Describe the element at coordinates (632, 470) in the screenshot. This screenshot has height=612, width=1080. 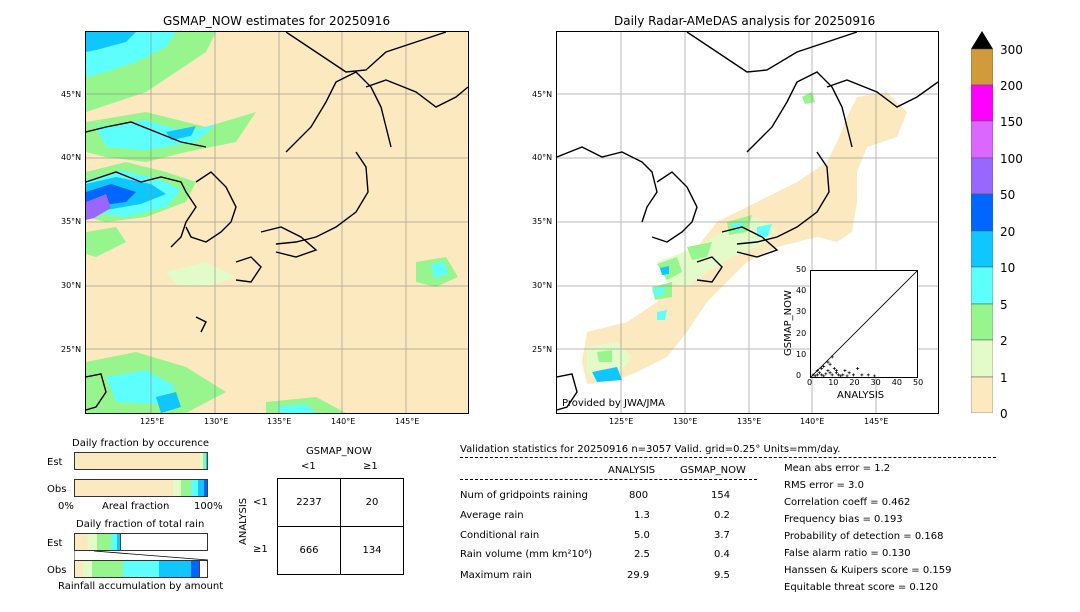
I see `val-col-analysis: ANALYSIS` at that location.